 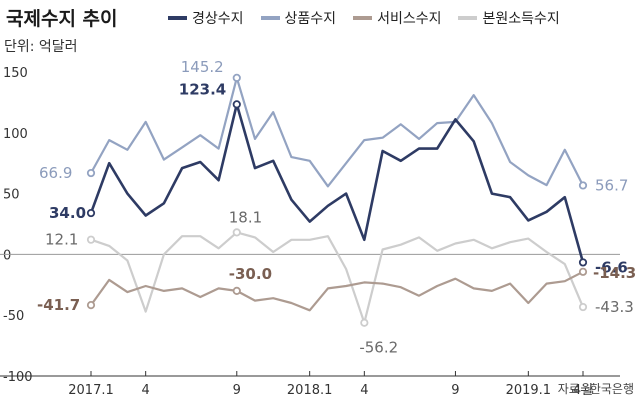 What do you see at coordinates (337, 291) in the screenshot?
I see `series-line` at bounding box center [337, 291].